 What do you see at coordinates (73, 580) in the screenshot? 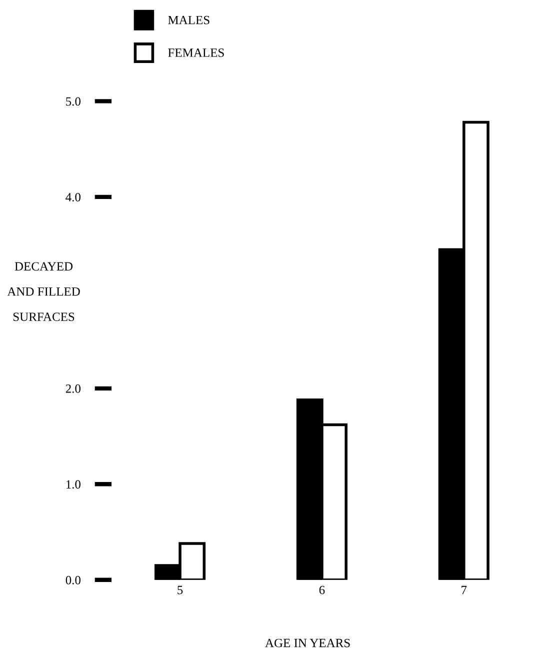
I see `y-tick-label: 0.0` at bounding box center [73, 580].